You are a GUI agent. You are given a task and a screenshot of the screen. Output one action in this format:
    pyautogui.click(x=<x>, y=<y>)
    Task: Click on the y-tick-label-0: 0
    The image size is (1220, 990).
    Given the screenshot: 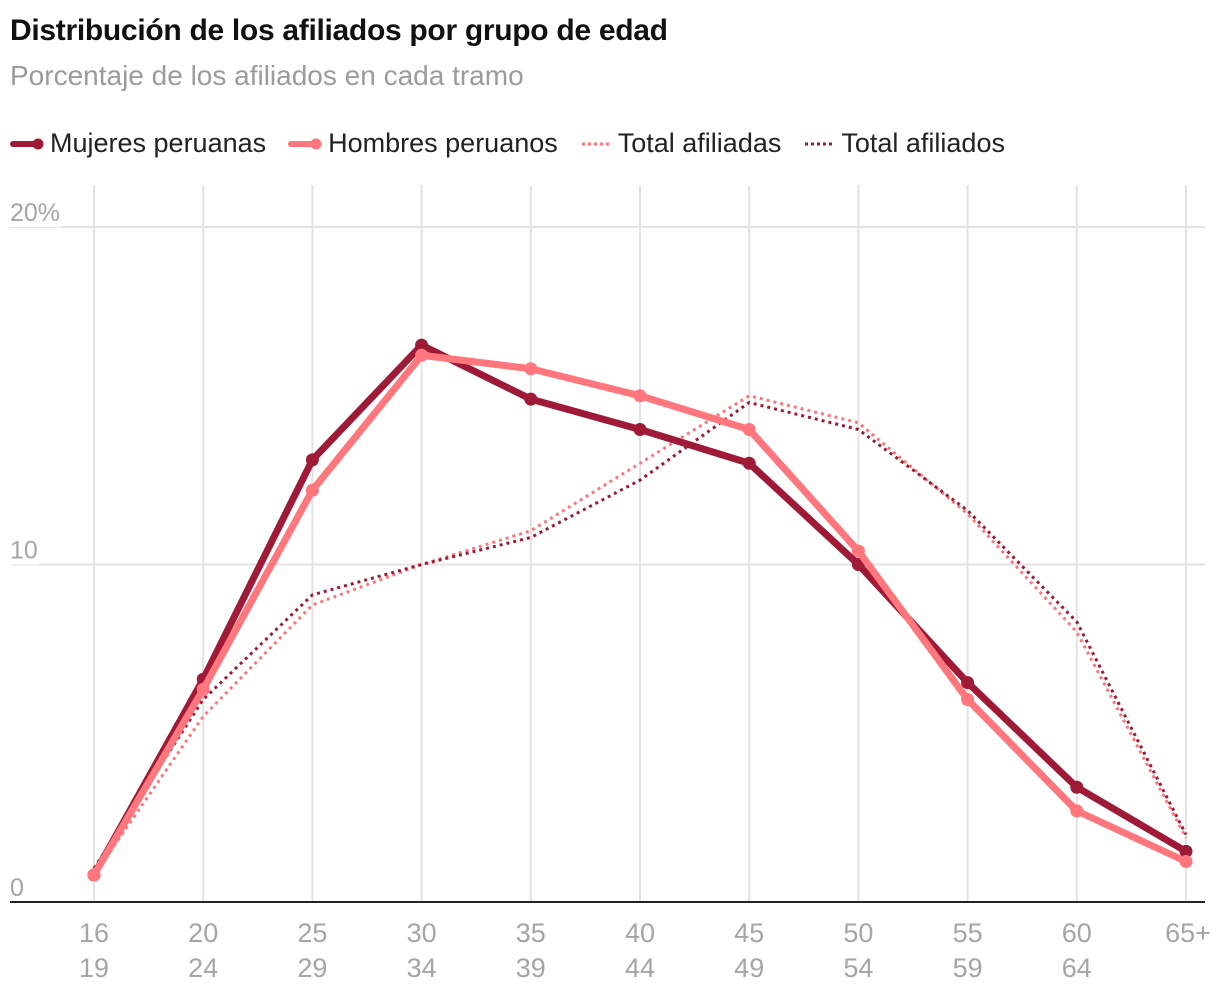 What is the action you would take?
    pyautogui.click(x=17, y=888)
    